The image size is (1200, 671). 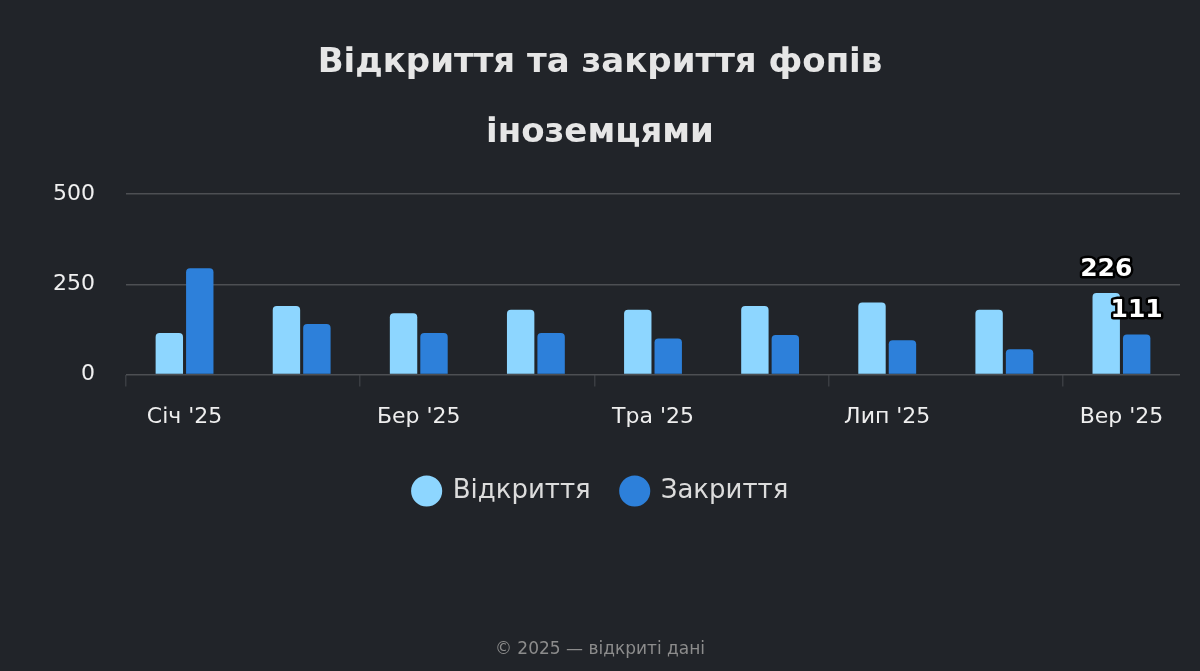 I want to click on x-tick-label: Бер '25, so click(x=418, y=415).